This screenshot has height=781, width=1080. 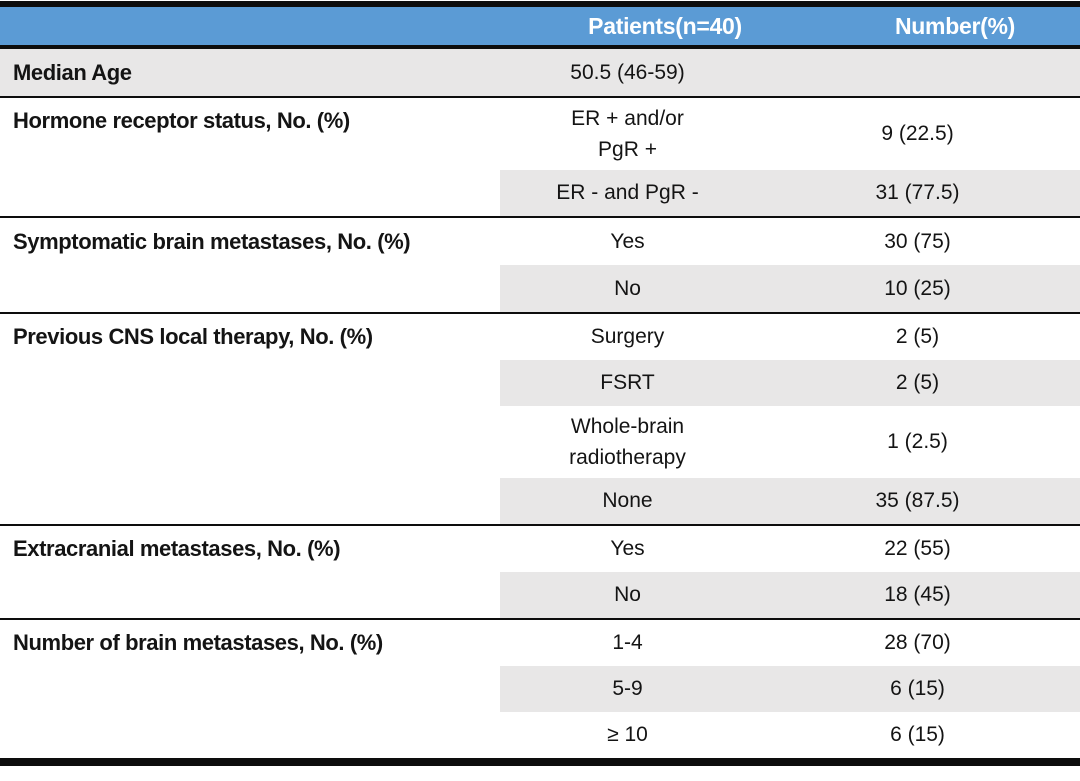 I want to click on number-cell: 28 (70), so click(x=917, y=643).